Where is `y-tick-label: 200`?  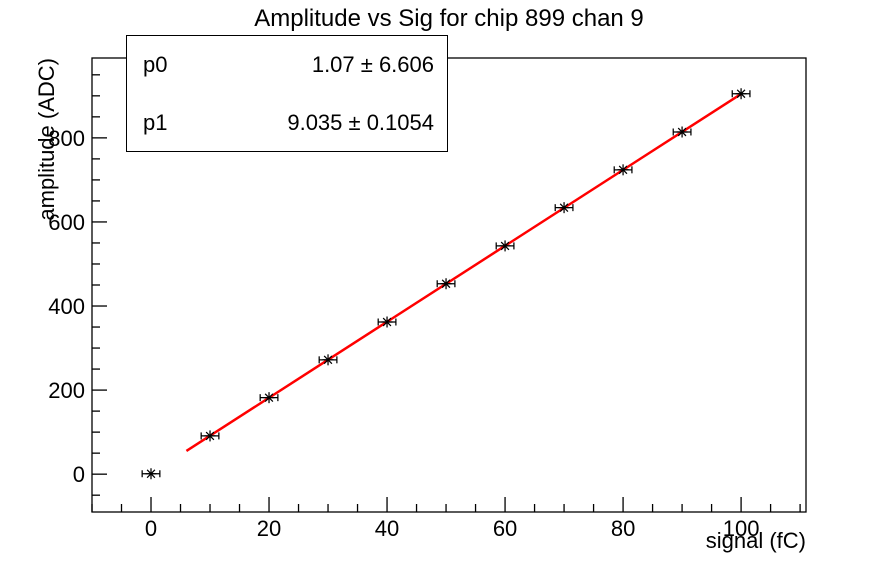
y-tick-label: 200 is located at coordinates (66, 390).